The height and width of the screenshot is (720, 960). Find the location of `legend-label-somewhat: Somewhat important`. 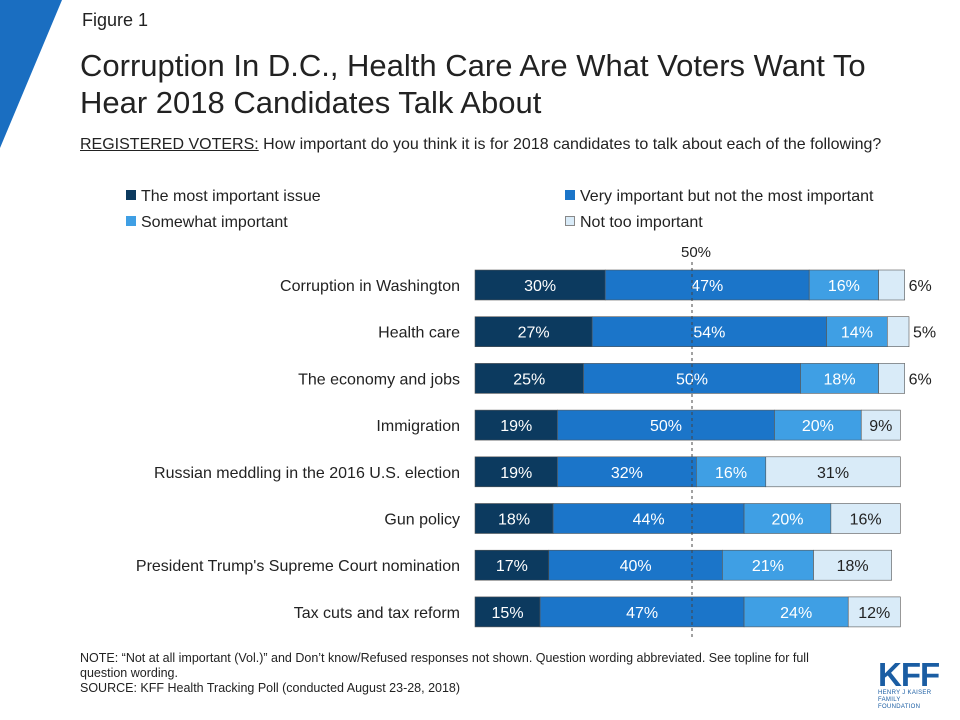

legend-label-somewhat: Somewhat important is located at coordinates (214, 222).